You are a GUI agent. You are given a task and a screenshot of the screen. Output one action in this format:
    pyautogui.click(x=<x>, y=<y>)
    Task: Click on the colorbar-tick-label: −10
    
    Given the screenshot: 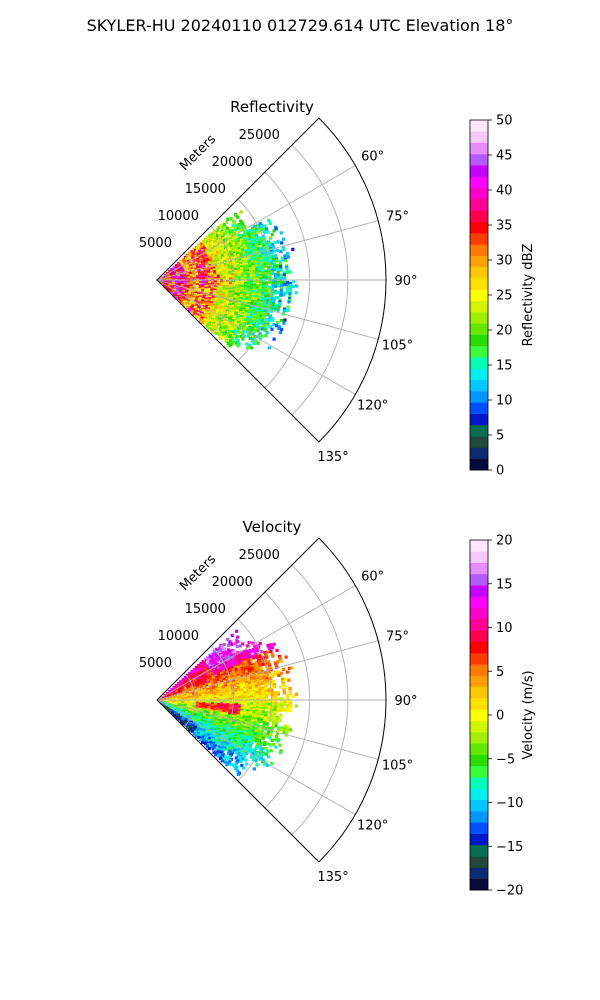 What is the action you would take?
    pyautogui.click(x=509, y=803)
    